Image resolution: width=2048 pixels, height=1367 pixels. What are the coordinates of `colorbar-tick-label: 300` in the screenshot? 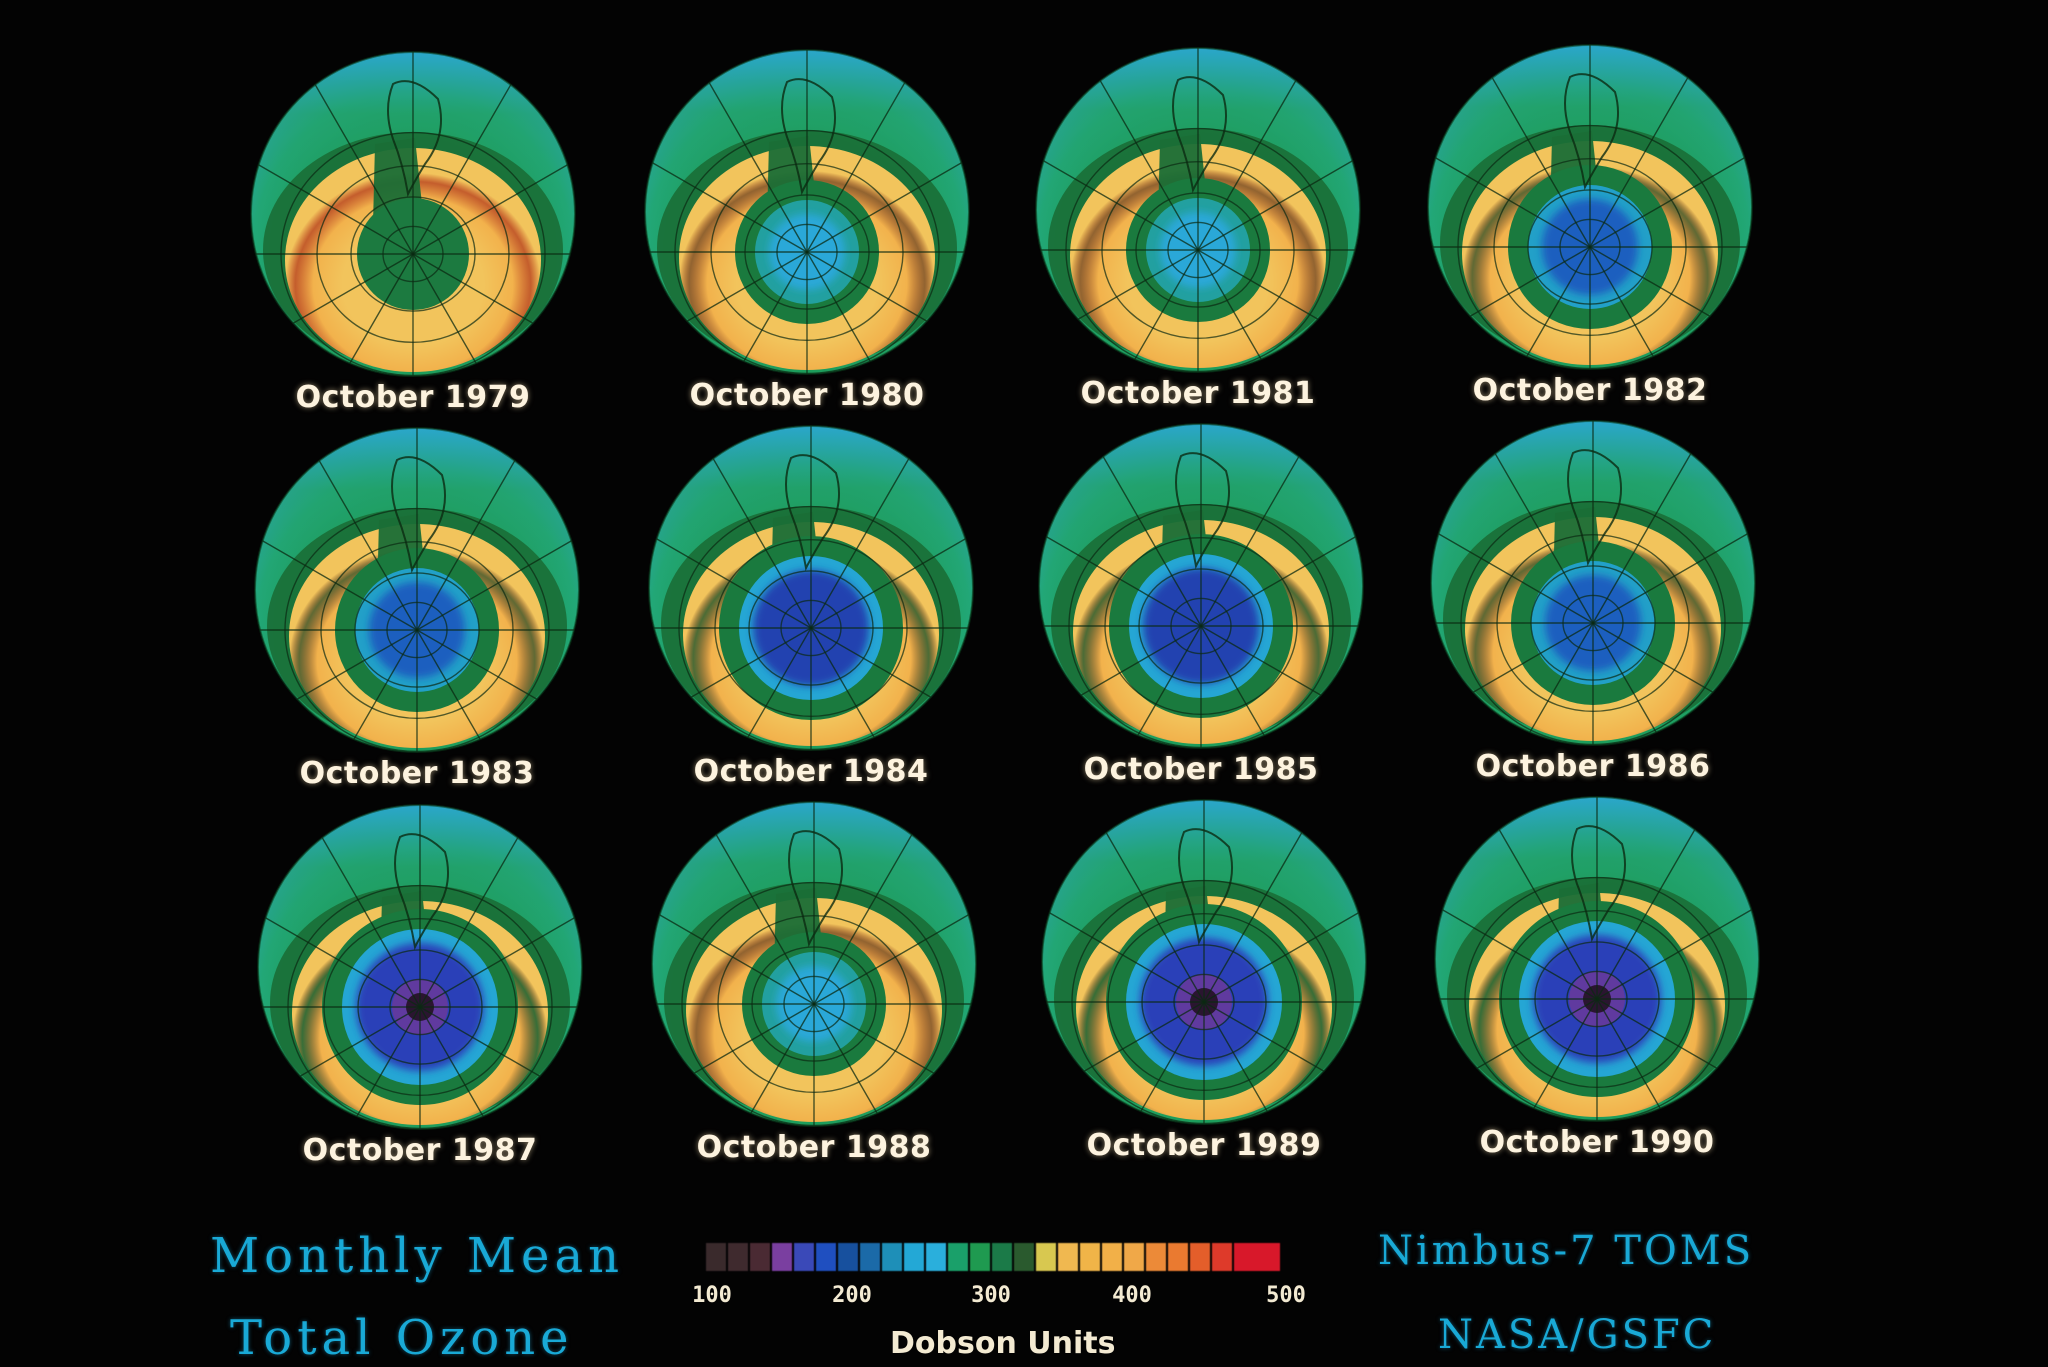 It's located at (991, 1295).